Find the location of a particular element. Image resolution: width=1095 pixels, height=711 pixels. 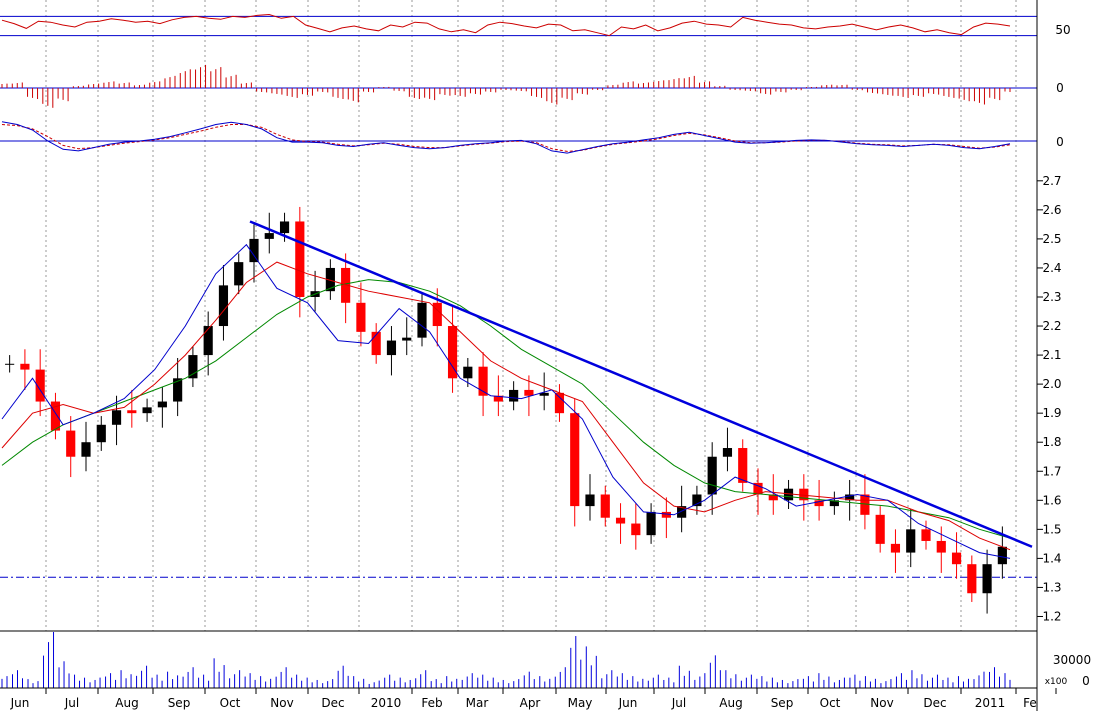

y-tick-label: 2.1 is located at coordinates (1051, 355).